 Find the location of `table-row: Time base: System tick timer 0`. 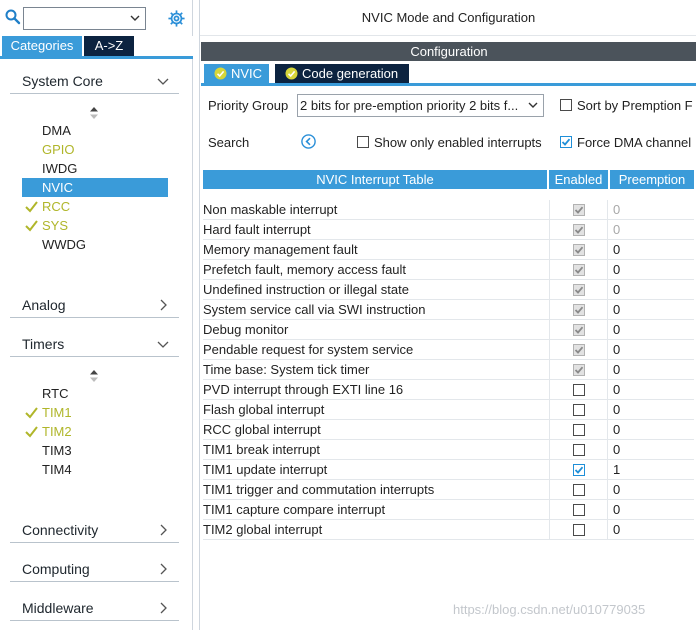

table-row: Time base: System tick timer 0 is located at coordinates (448, 370).